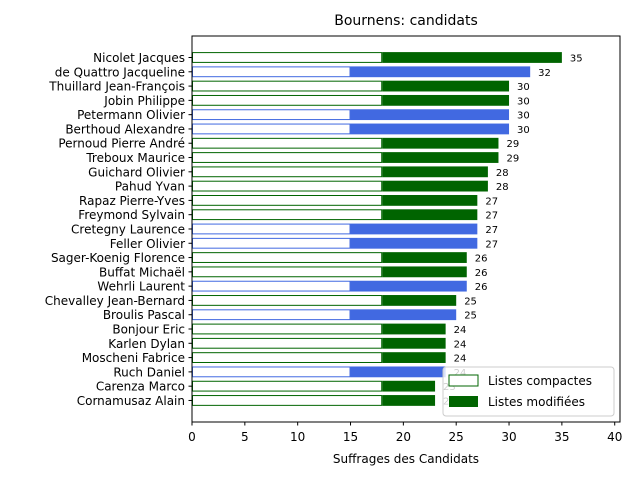 The height and width of the screenshot is (480, 640). Describe the element at coordinates (131, 215) in the screenshot. I see `y-tick-label: Freymond Sylvain` at that location.